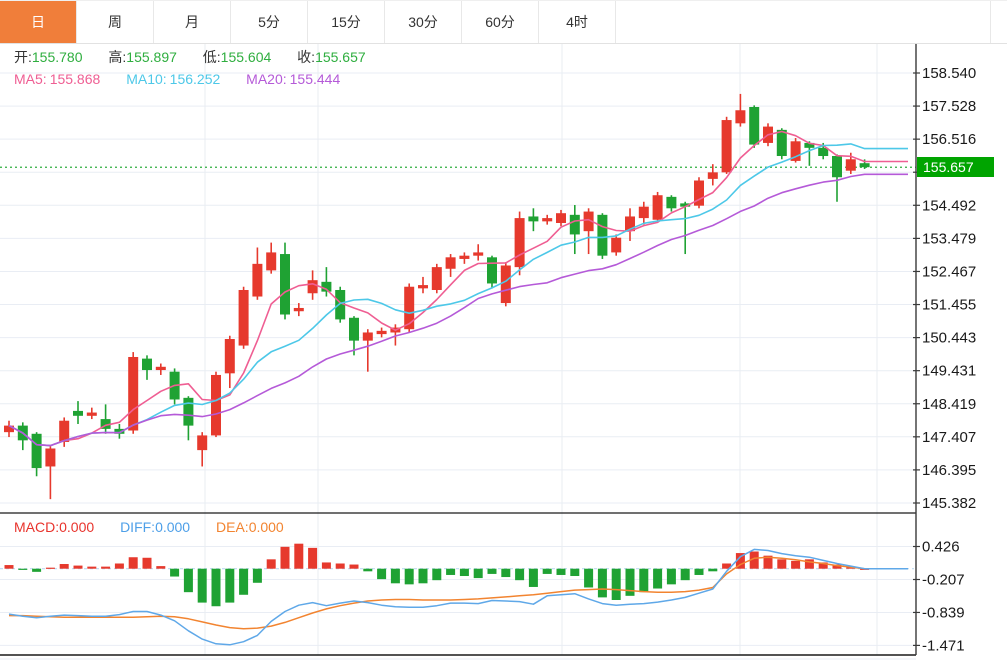 This screenshot has height=661, width=1008. What do you see at coordinates (173, 527) in the screenshot?
I see `diff-value: 0.000` at bounding box center [173, 527].